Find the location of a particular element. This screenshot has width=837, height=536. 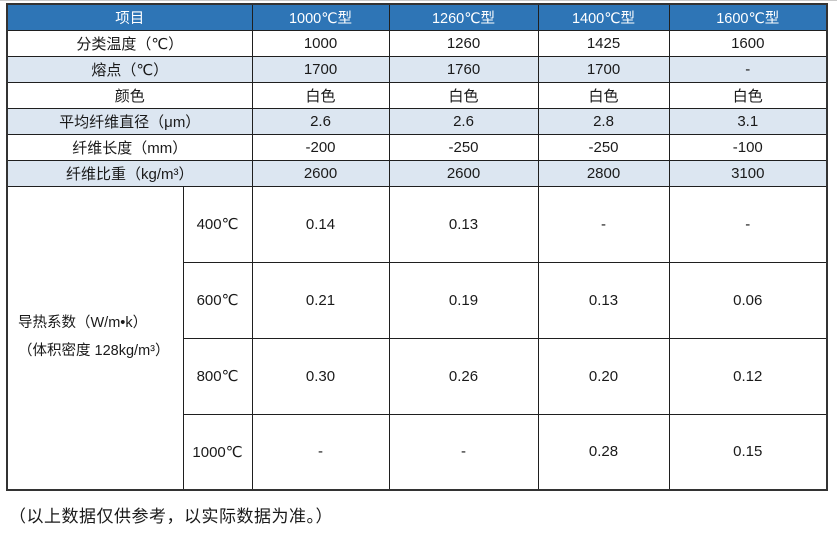

cell-value: 1260 is located at coordinates (463, 43).